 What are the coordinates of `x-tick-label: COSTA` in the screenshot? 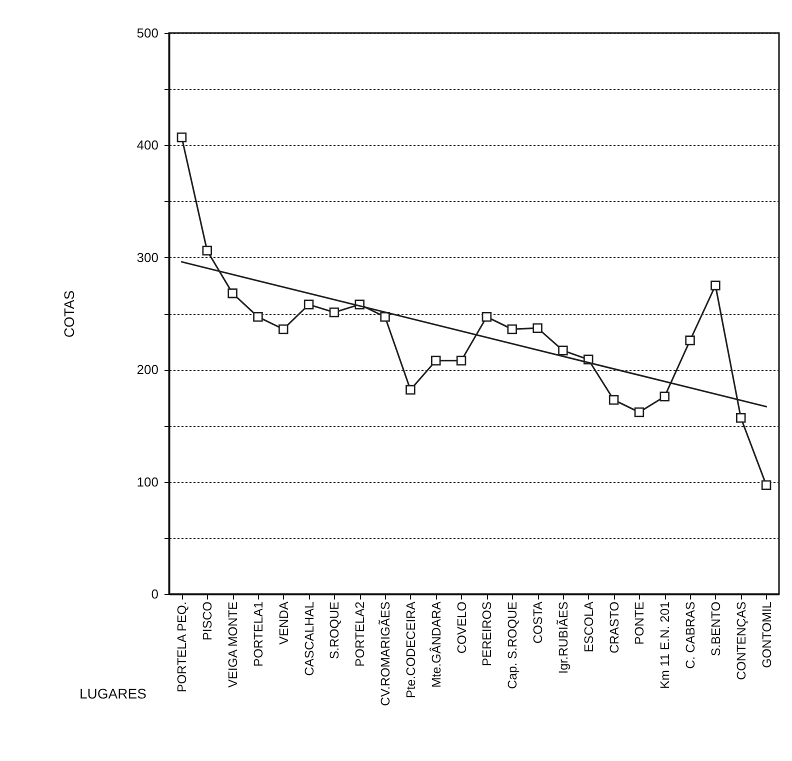 It's located at (538, 622).